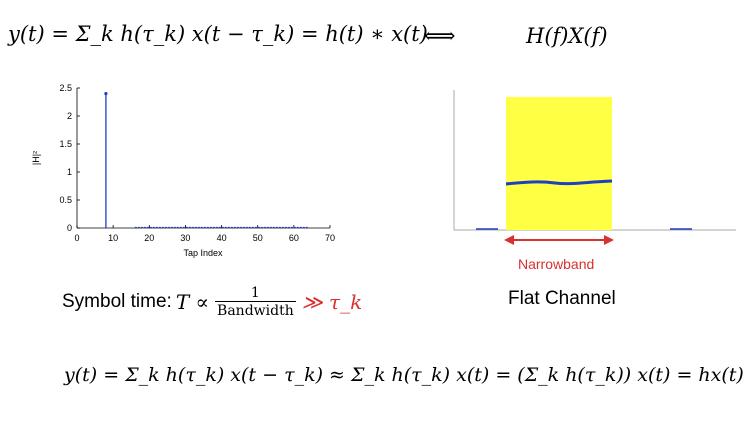 Image resolution: width=753 pixels, height=432 pixels. What do you see at coordinates (69, 172) in the screenshot?
I see `y-tick-label: 1` at bounding box center [69, 172].